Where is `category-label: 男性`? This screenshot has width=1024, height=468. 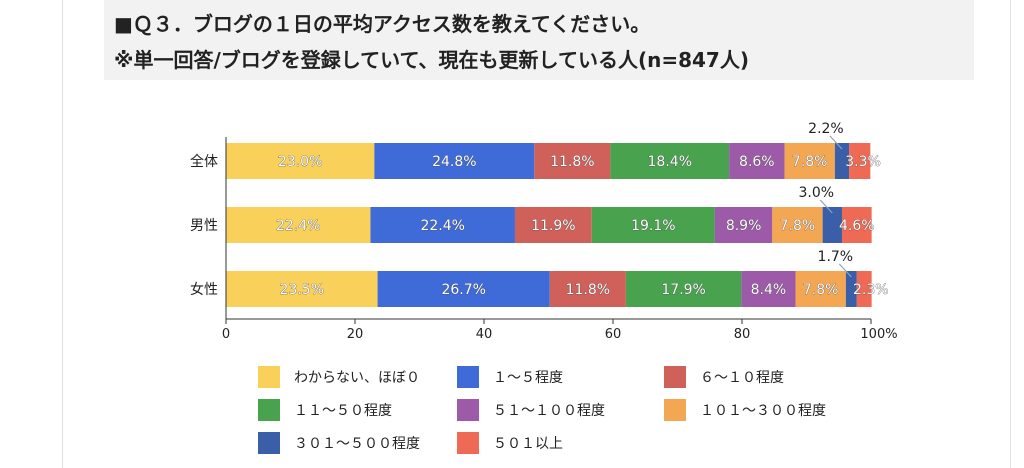 category-label: 男性 is located at coordinates (204, 226).